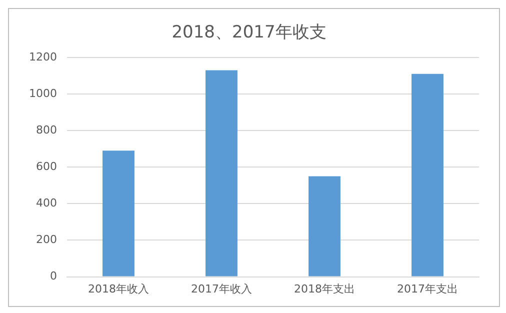 This screenshot has width=506, height=313. Describe the element at coordinates (46, 203) in the screenshot. I see `y-tick-label: 400` at that location.